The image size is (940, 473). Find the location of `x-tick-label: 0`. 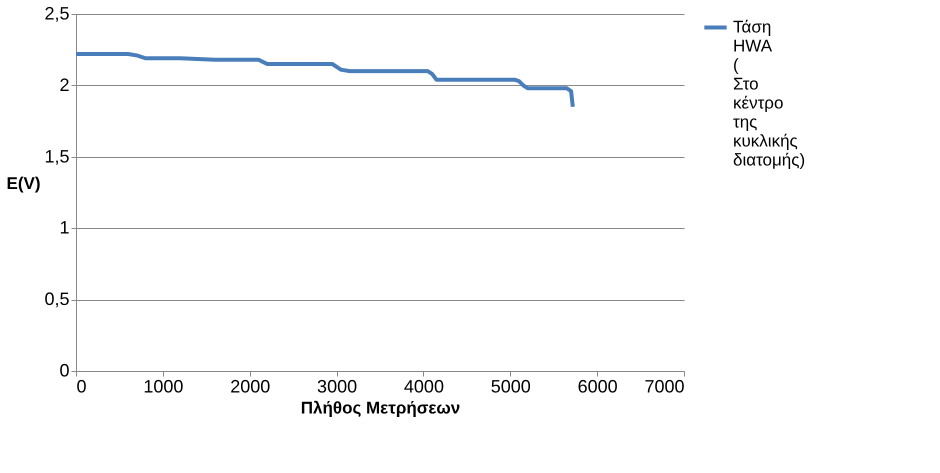

x-tick-label: 0 is located at coordinates (81, 386).